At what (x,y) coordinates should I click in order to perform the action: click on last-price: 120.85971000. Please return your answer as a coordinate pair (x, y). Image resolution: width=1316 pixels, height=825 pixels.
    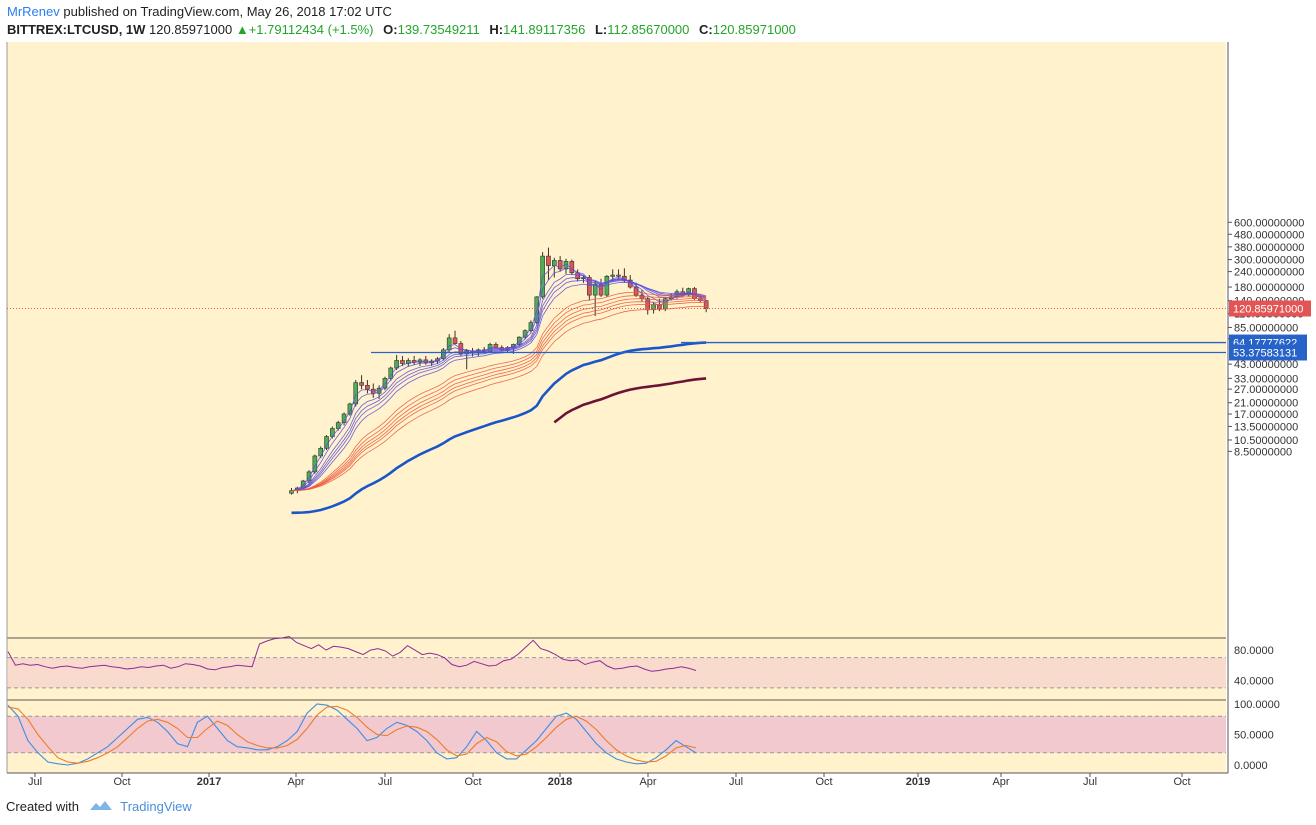
    Looking at the image, I should click on (191, 29).